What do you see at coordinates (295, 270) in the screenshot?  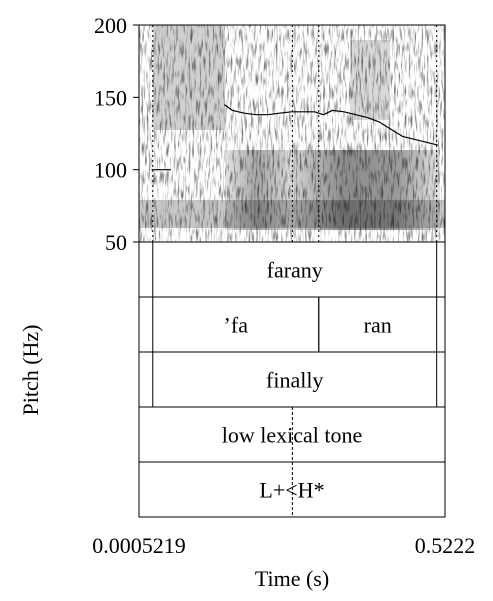 I see `tier-0-label-0: farany` at bounding box center [295, 270].